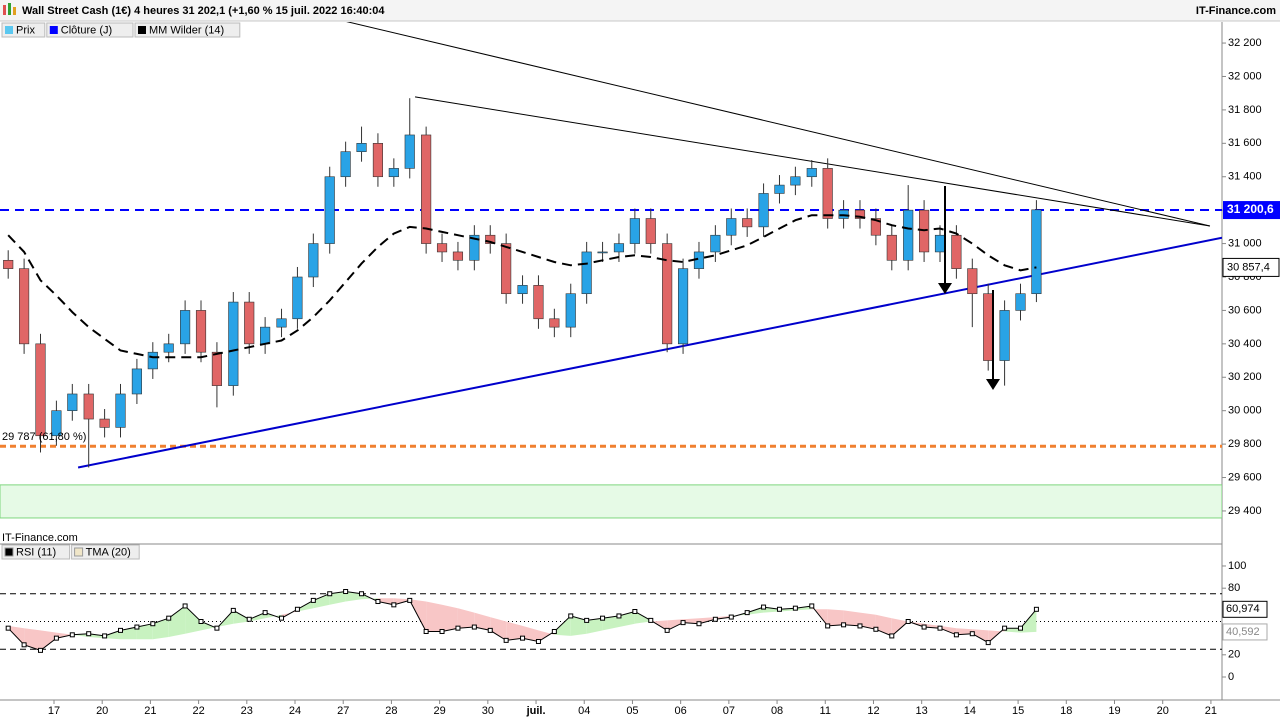 This screenshot has height=720, width=1280. I want to click on x-tick-label: 12, so click(873, 711).